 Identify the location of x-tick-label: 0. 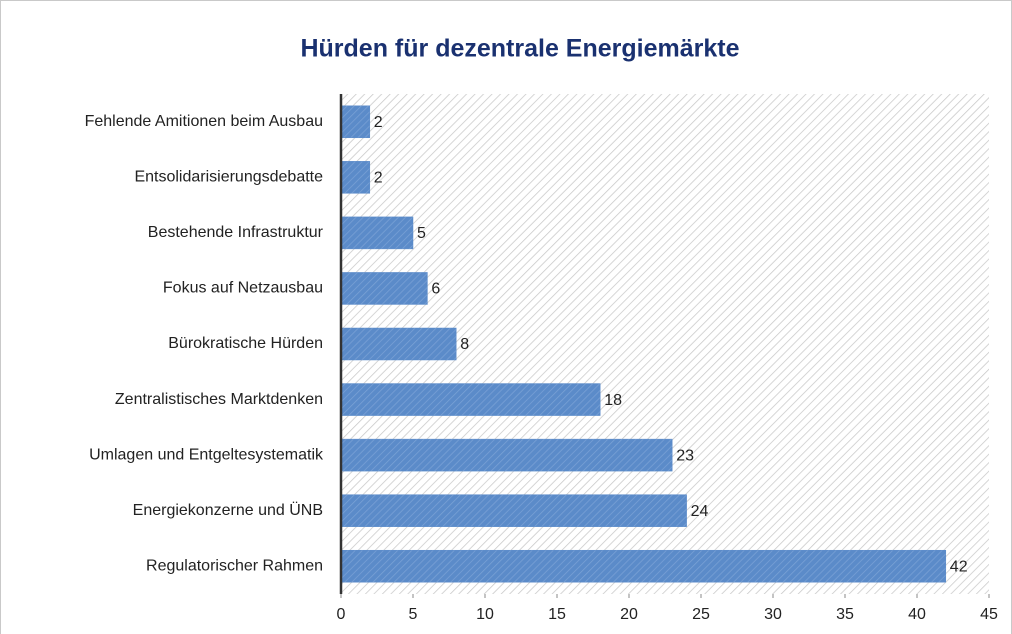
(341, 614).